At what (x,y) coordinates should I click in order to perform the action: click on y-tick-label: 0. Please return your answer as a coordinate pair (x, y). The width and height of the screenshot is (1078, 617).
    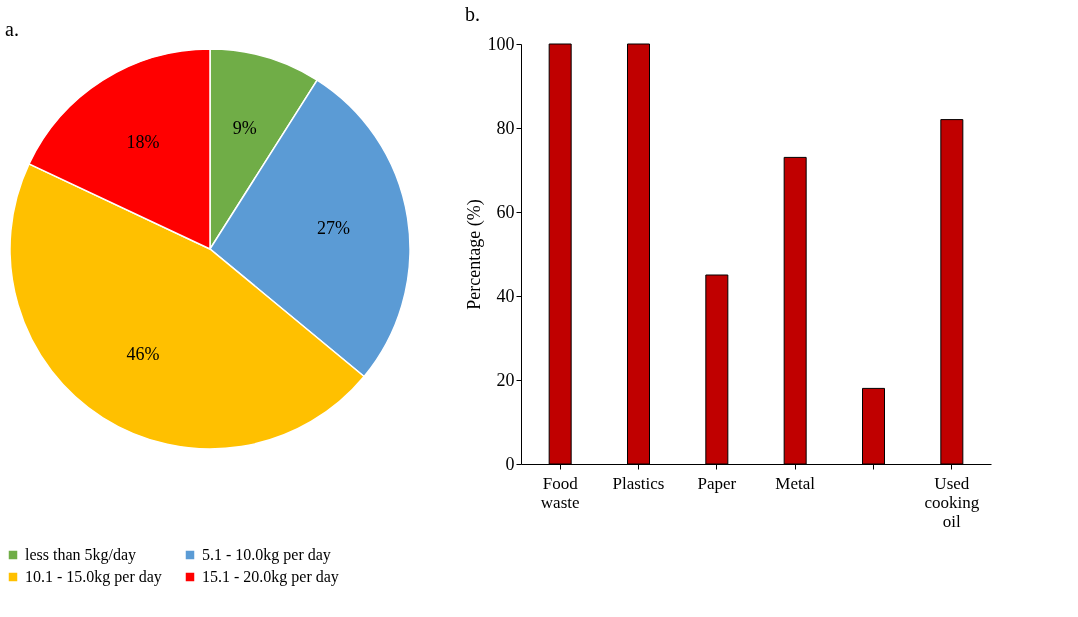
    Looking at the image, I should click on (510, 463).